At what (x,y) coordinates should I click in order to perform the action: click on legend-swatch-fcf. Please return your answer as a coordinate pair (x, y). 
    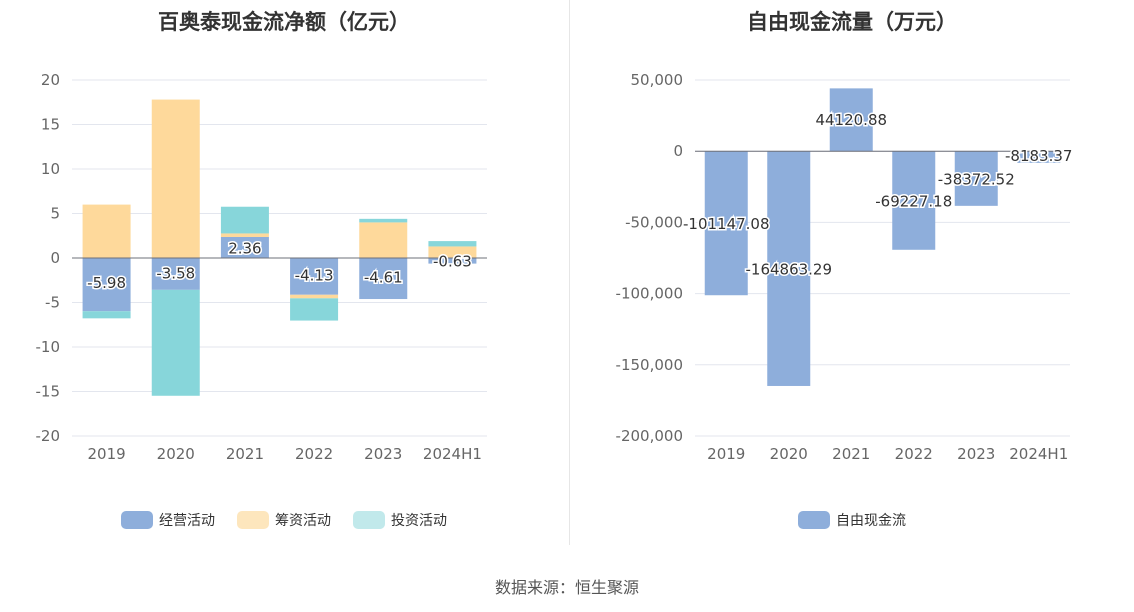
    Looking at the image, I should click on (814, 520).